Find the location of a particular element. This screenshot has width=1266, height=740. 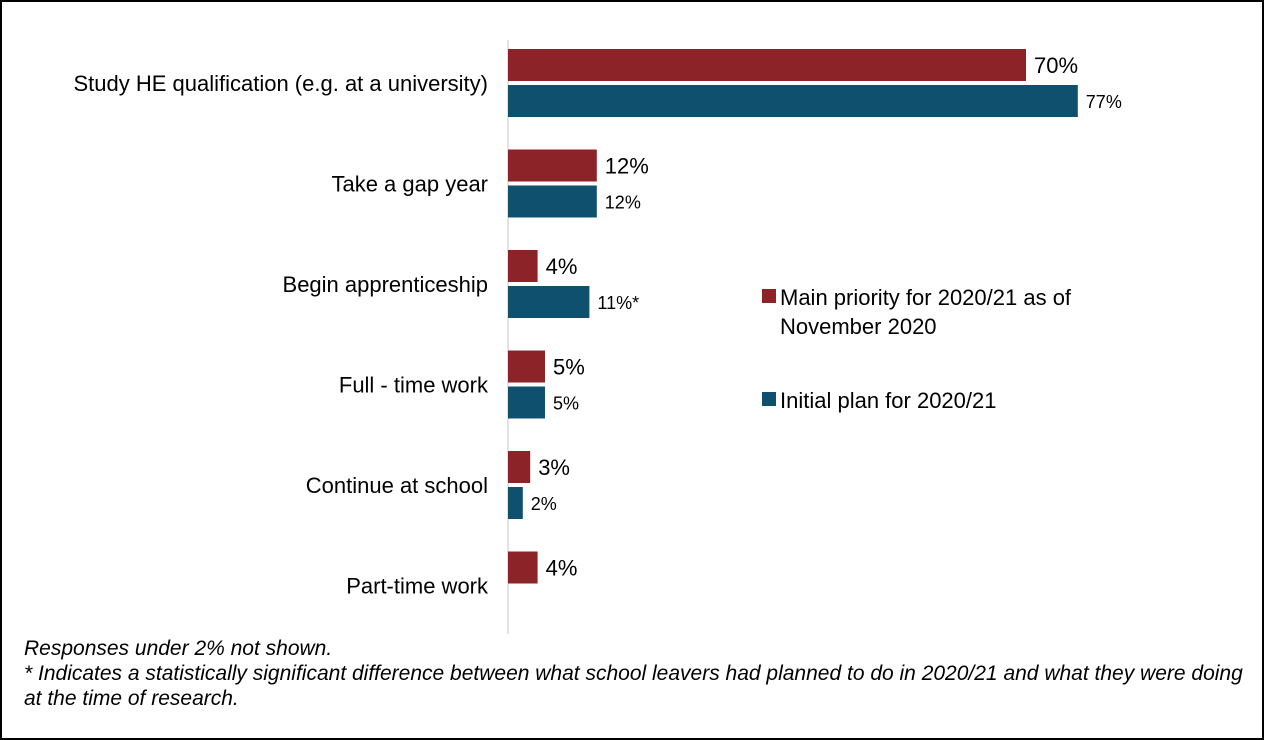

bar-initial-plan-begin-apprenticeship is located at coordinates (549, 302).